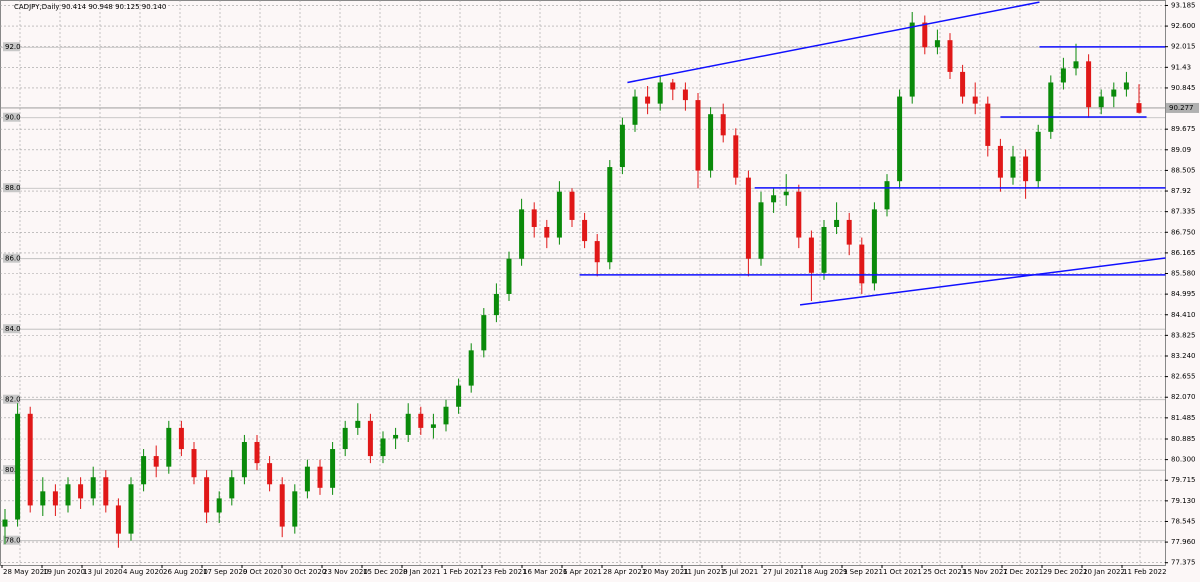  Describe the element at coordinates (385, 572) in the screenshot. I see `x-tick-label: 15 Dec 2020` at that location.